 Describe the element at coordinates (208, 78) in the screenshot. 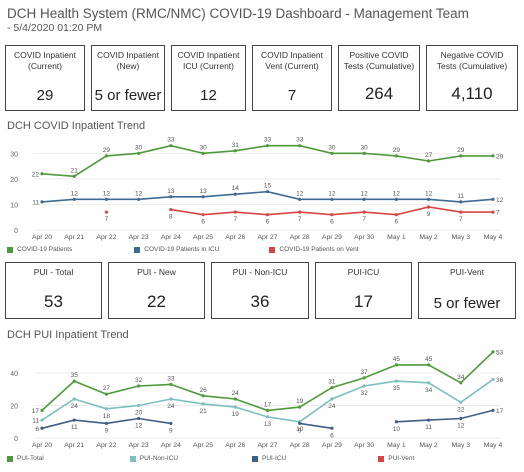

I see `kpi-covid-inpatient-icu: COVID Inpatient ICU (Current) 12` at that location.